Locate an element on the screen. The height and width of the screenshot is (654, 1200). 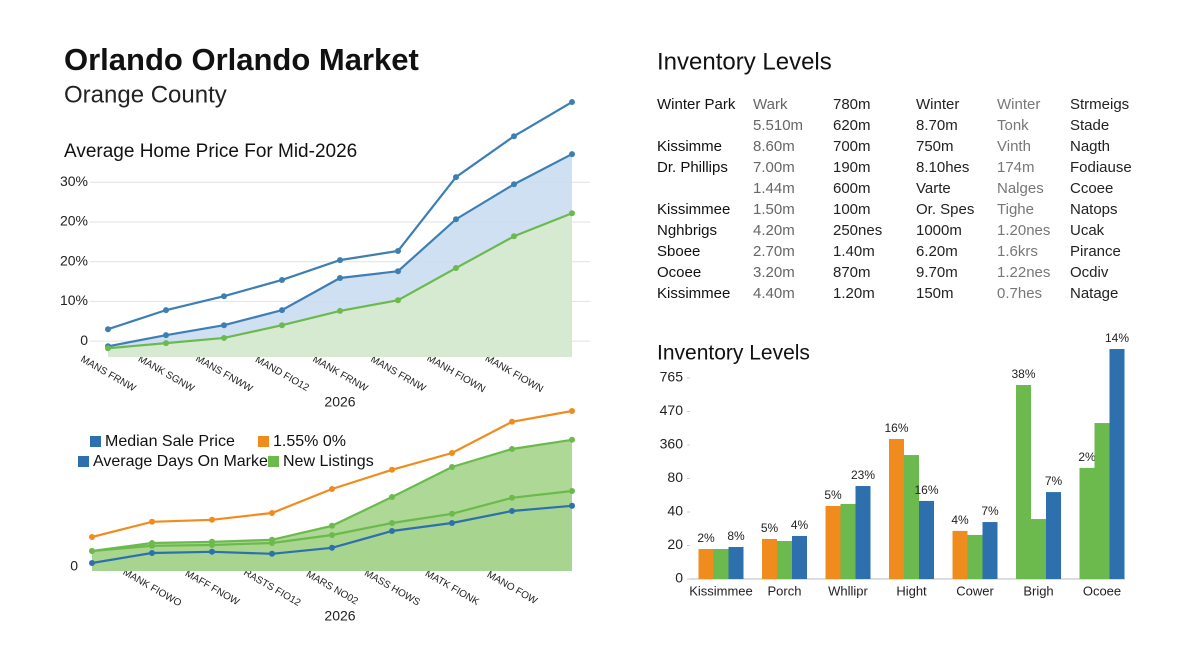
x-tick-label: MAND FIO12 is located at coordinates (282, 374).